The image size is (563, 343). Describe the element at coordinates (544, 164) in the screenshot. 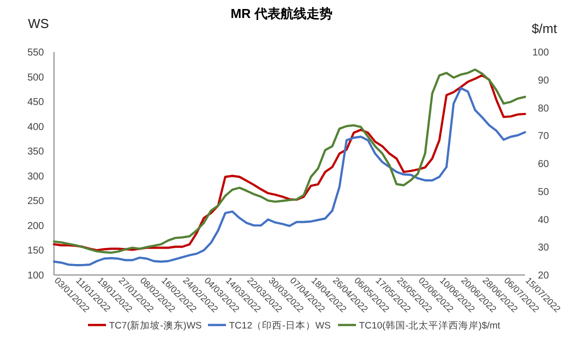

I see `y2-tick-label: 60` at that location.